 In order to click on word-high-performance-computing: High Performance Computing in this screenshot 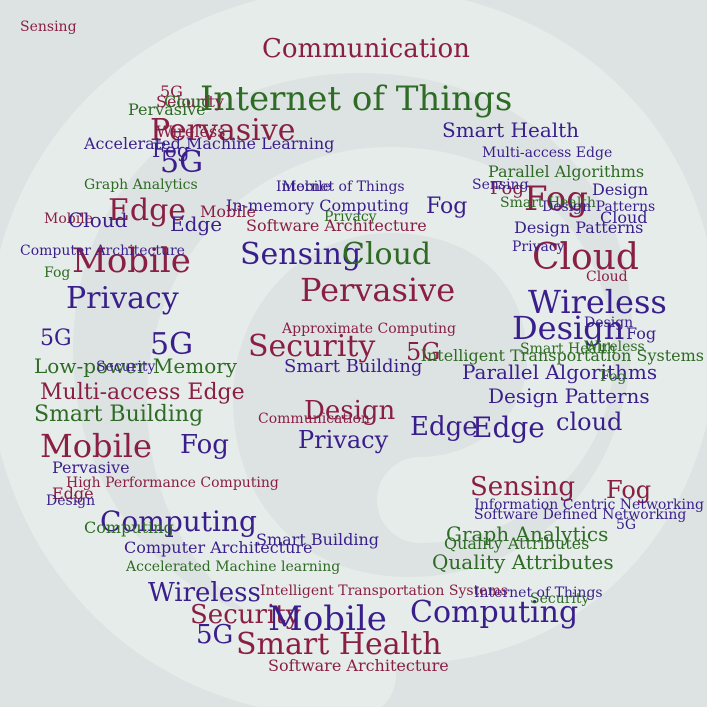, I will do `click(172, 483)`.